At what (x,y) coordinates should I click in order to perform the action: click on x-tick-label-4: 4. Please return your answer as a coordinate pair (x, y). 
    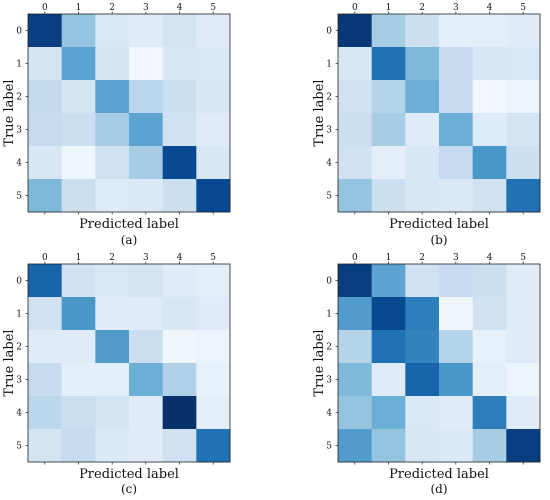
    Looking at the image, I should click on (180, 258).